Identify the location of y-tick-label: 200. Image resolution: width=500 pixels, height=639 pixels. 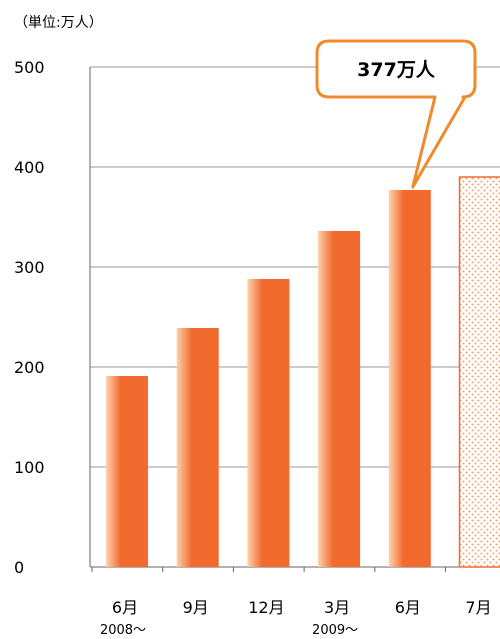
(29, 367).